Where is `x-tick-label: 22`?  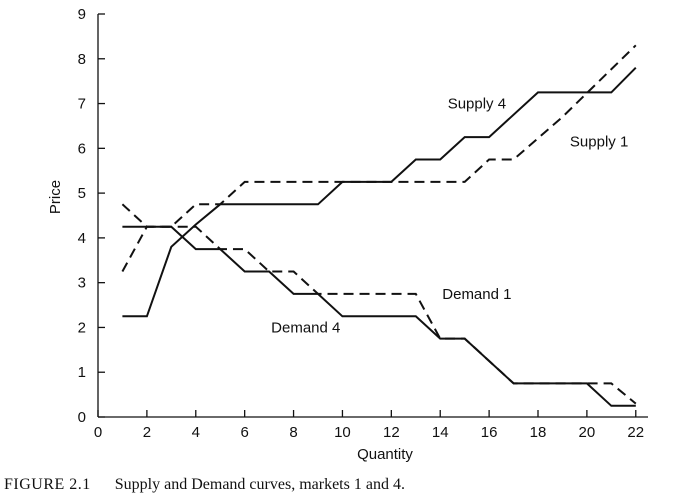 x-tick-label: 22 is located at coordinates (635, 432).